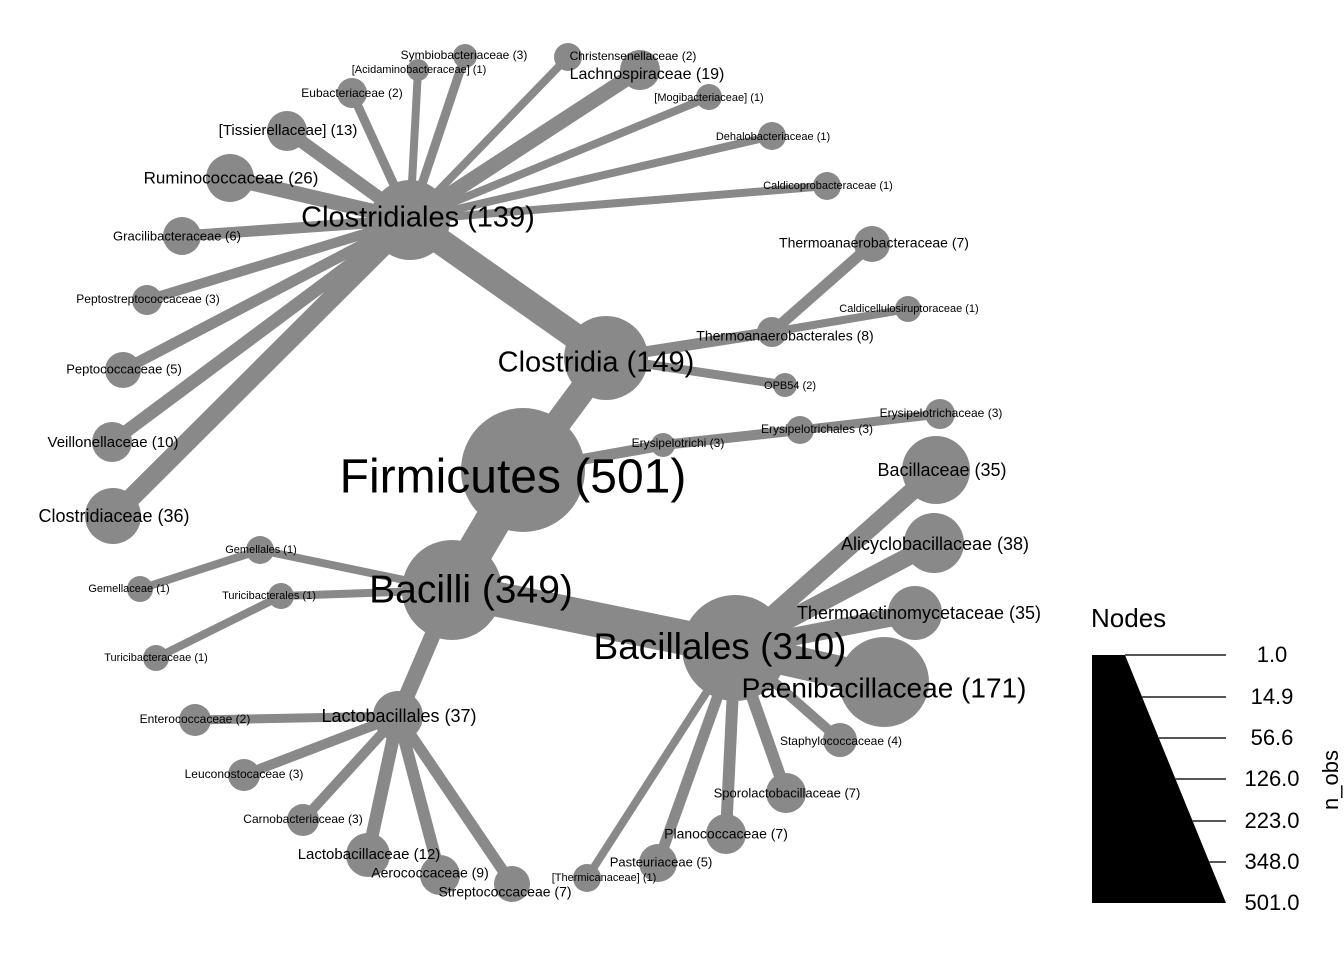  I want to click on node-alicyclobacillaceae, so click(934, 543).